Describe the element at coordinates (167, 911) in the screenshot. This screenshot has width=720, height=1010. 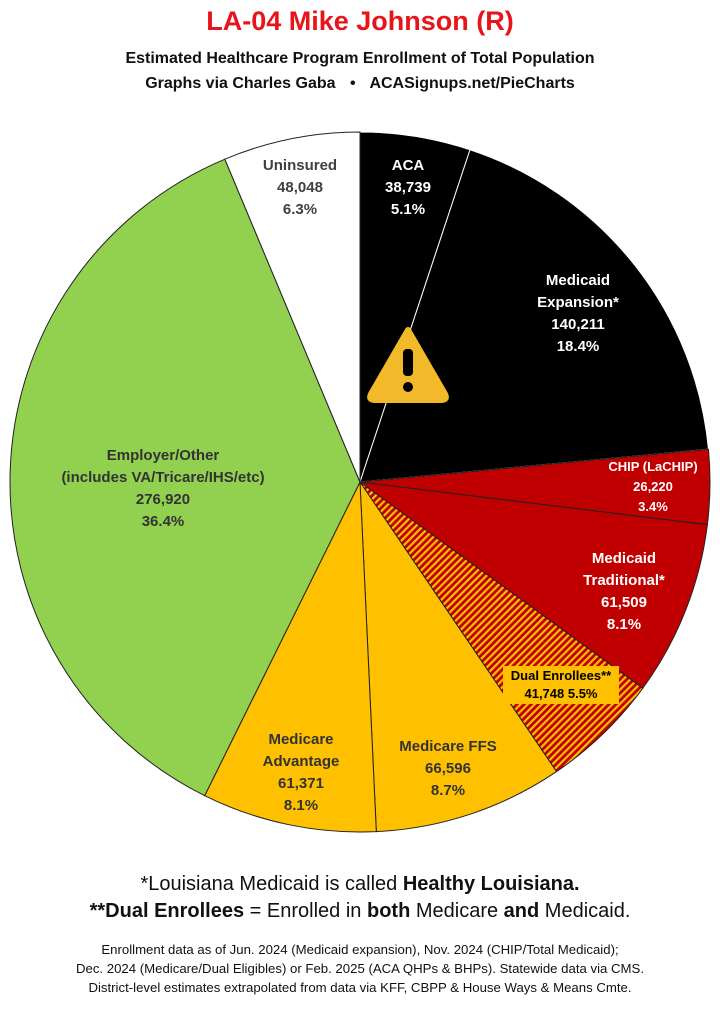
I see `footnote-bold: **Dual Enrollees` at that location.